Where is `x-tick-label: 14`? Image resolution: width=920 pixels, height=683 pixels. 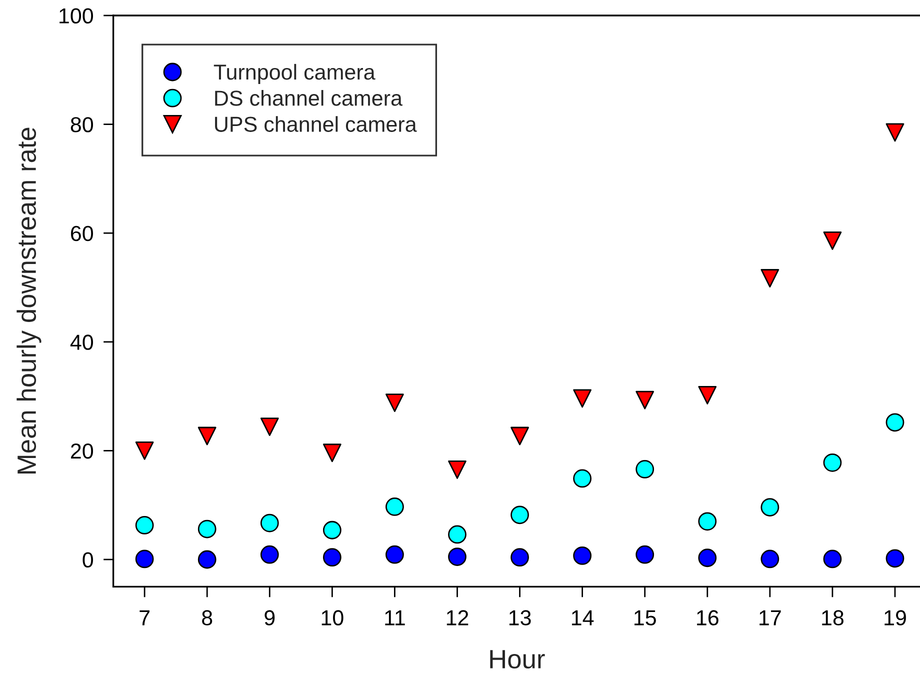
x-tick-label: 14 is located at coordinates (583, 618).